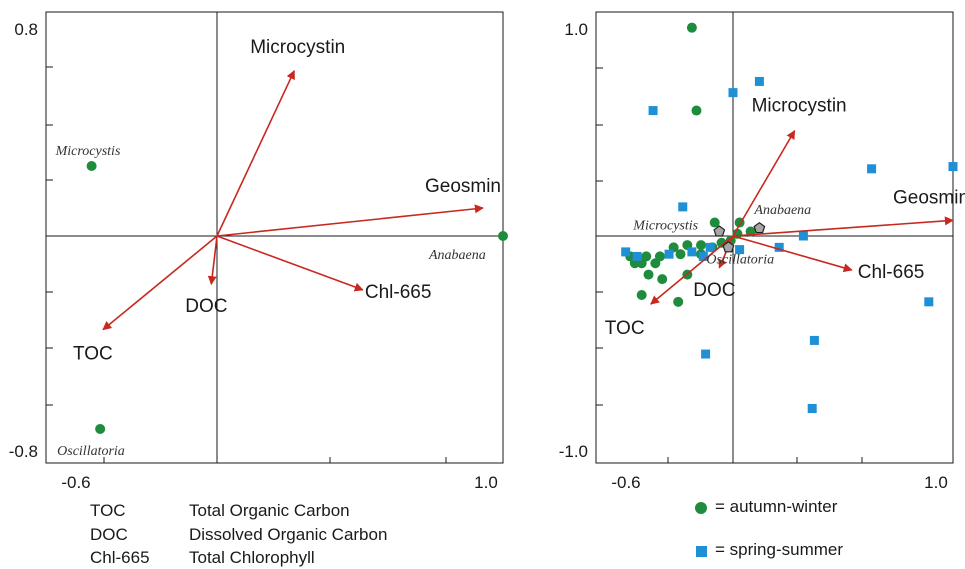 The image size is (965, 569). What do you see at coordinates (573, 451) in the screenshot?
I see `right-y-bottom-label: -1.0` at bounding box center [573, 451].